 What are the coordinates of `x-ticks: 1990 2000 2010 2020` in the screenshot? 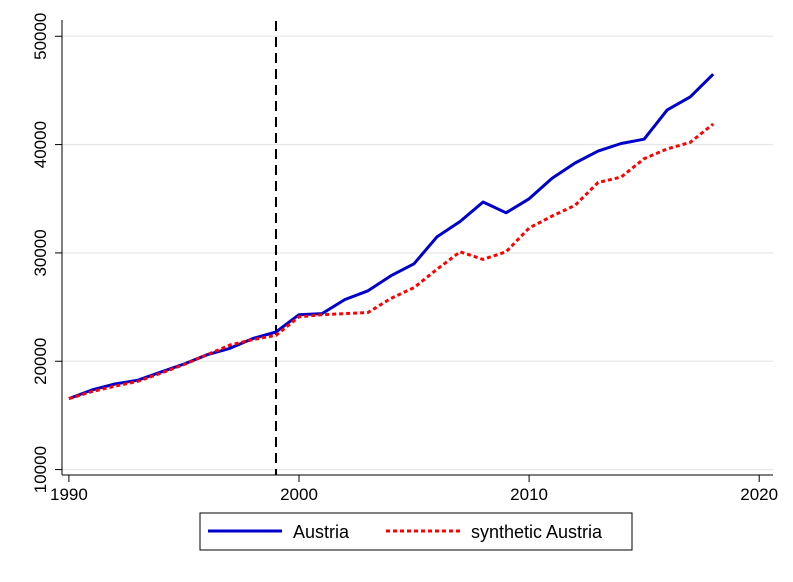 It's located at (414, 489).